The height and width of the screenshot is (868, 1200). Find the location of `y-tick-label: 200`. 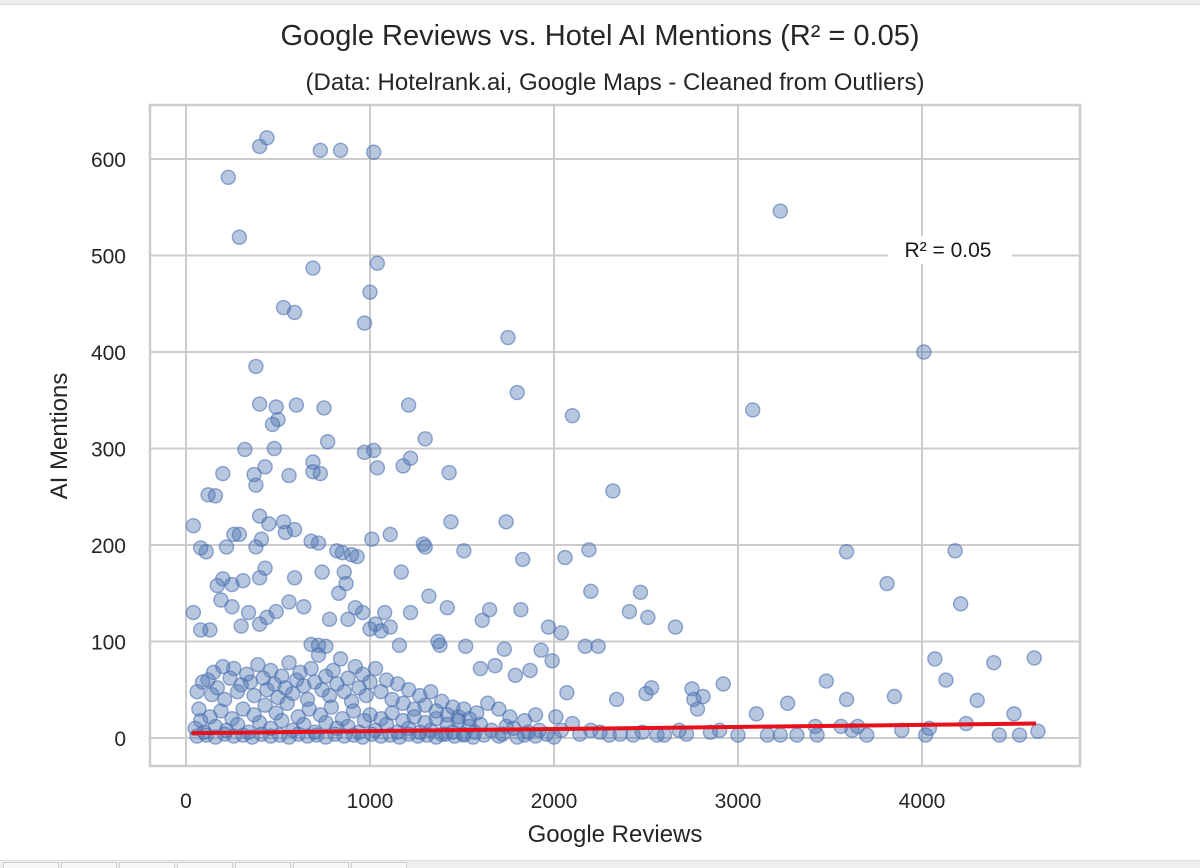

y-tick-label: 200 is located at coordinates (108, 546).